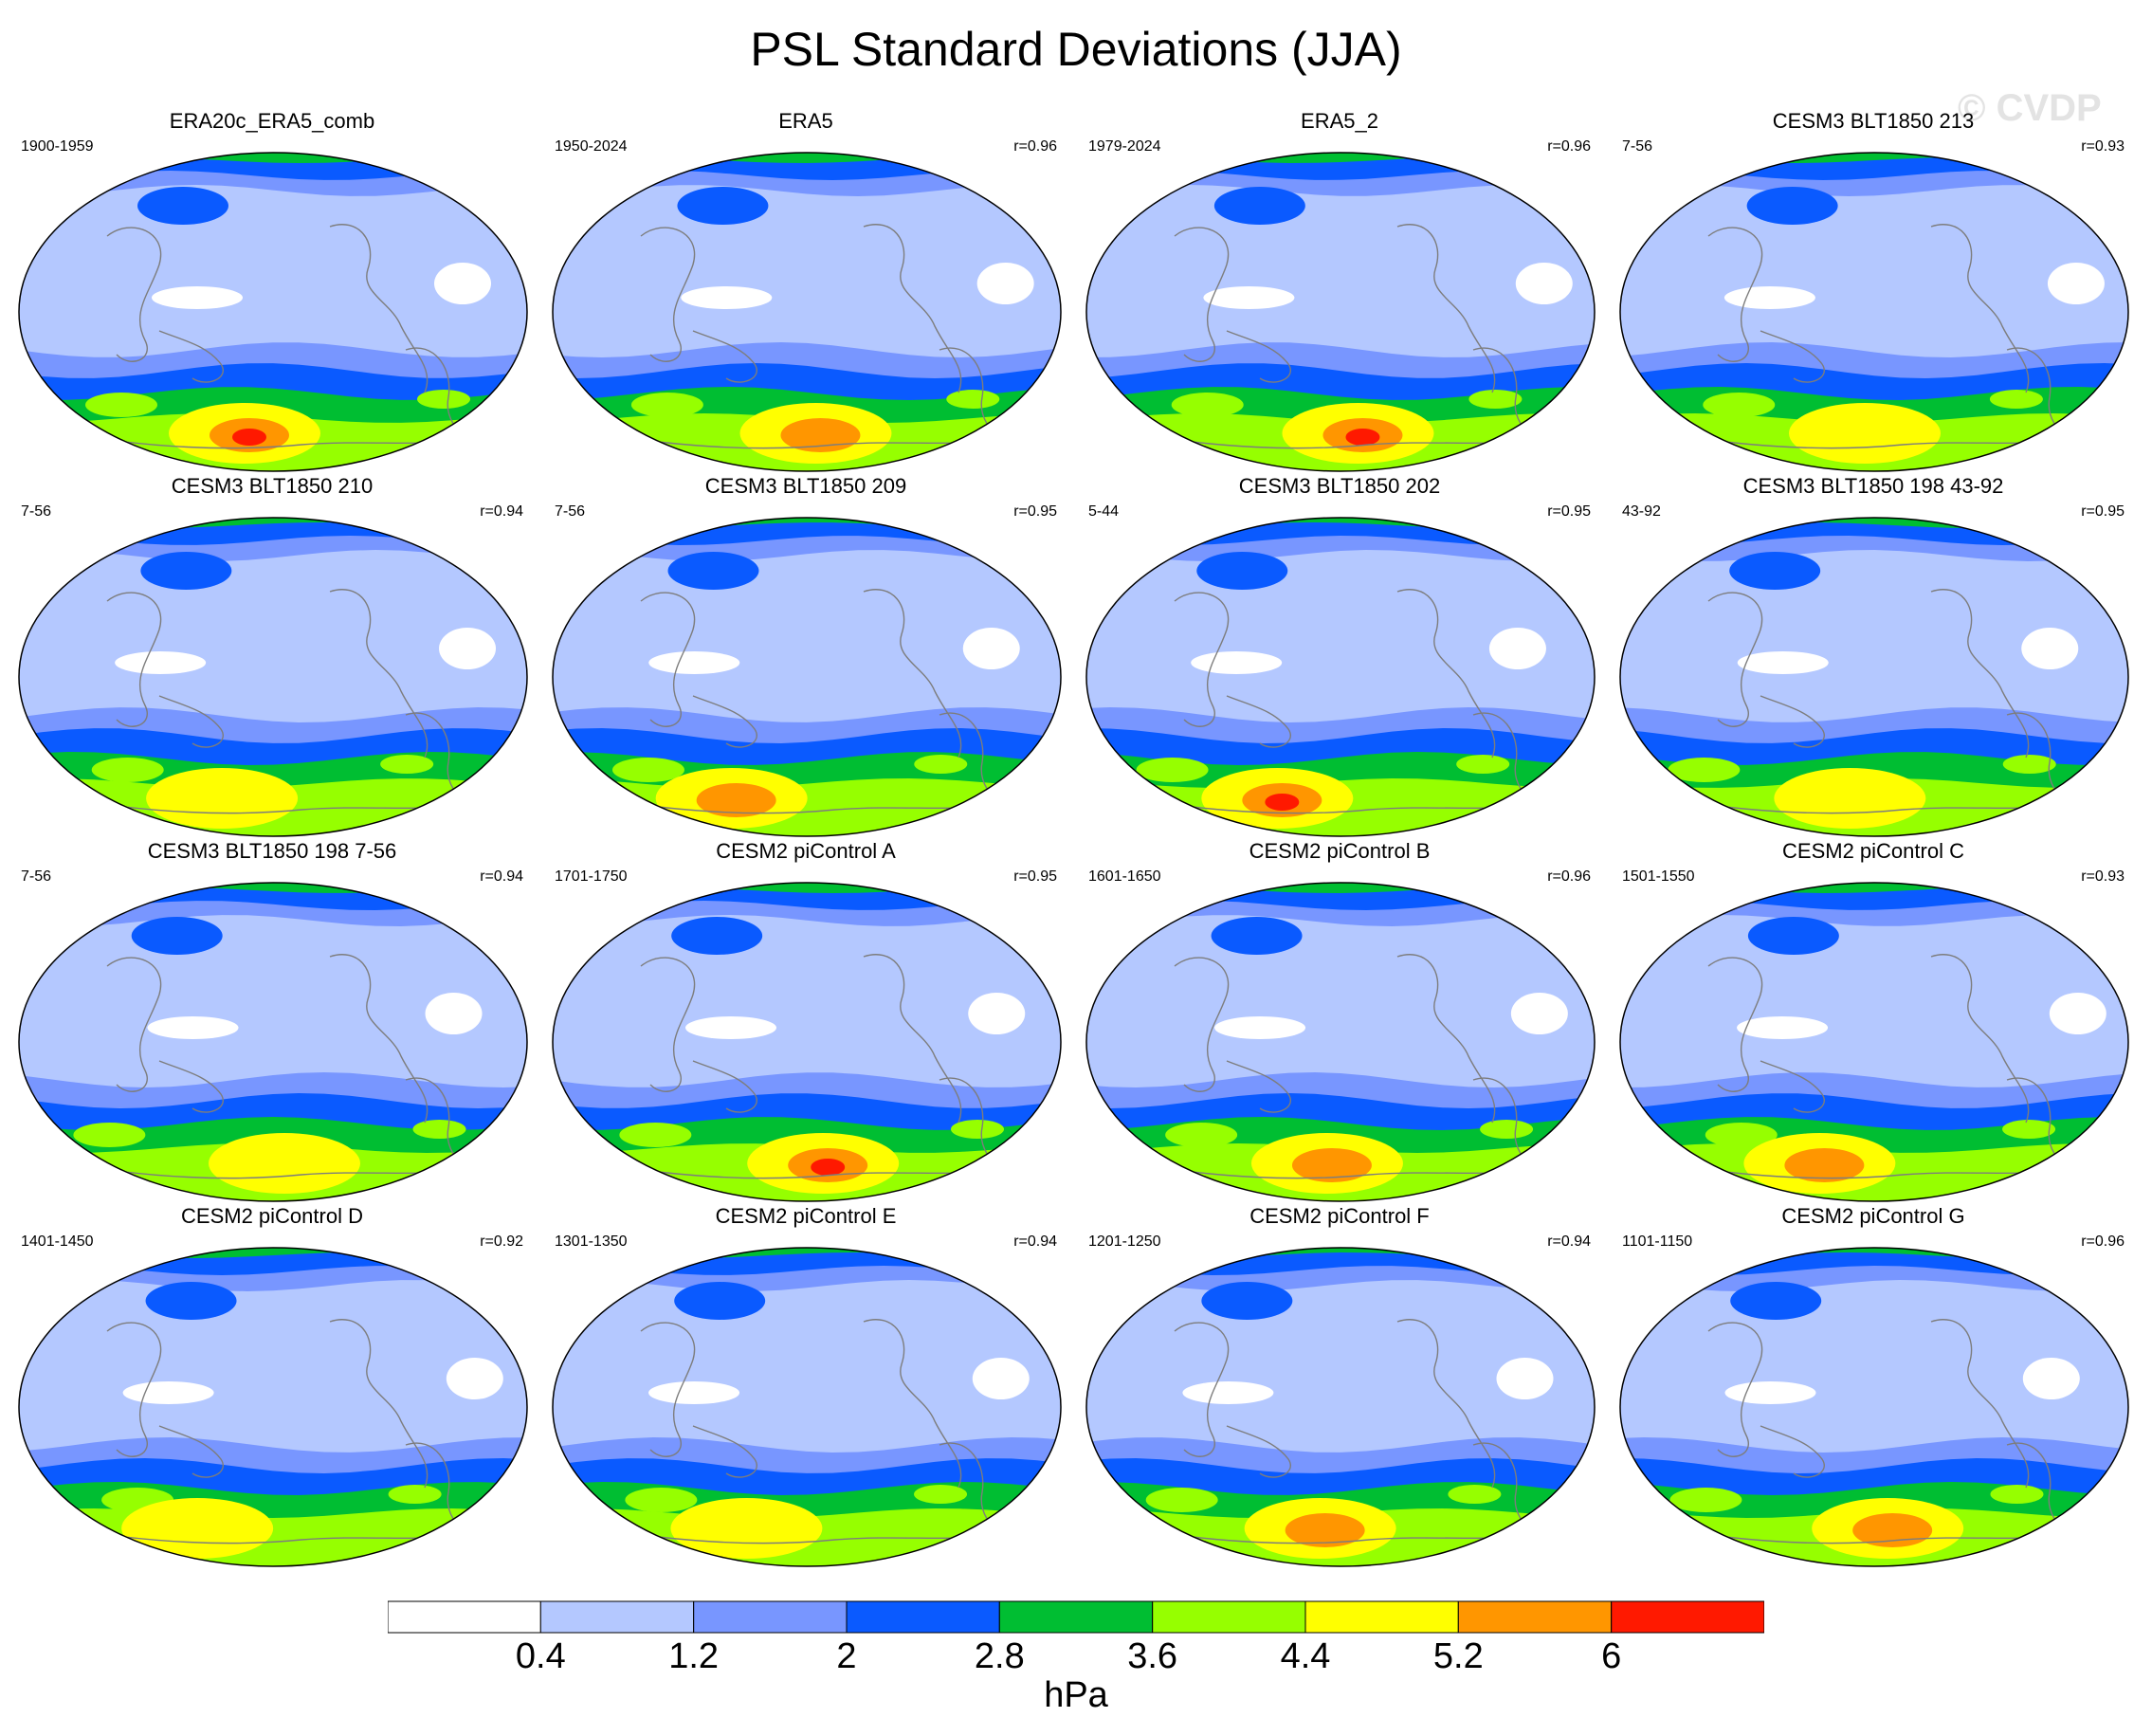 This screenshot has height=1736, width=2152. I want to click on map-panel: CESM3 BLT1850 213 7-56 r=0.93, so click(1874, 292).